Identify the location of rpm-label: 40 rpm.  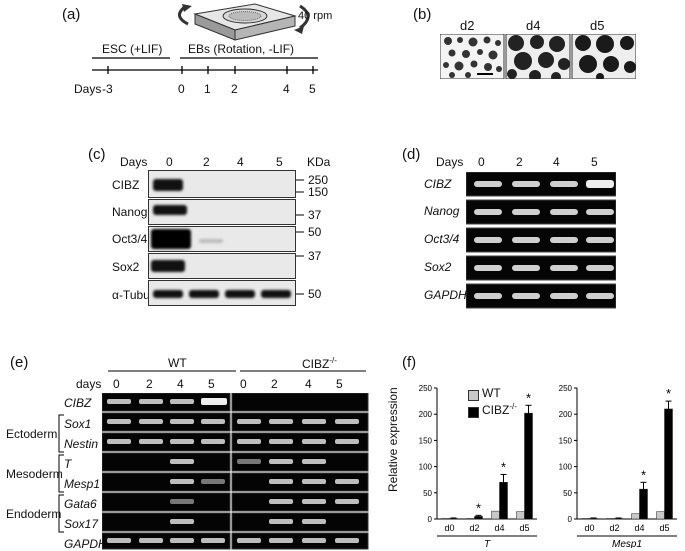
(315, 16).